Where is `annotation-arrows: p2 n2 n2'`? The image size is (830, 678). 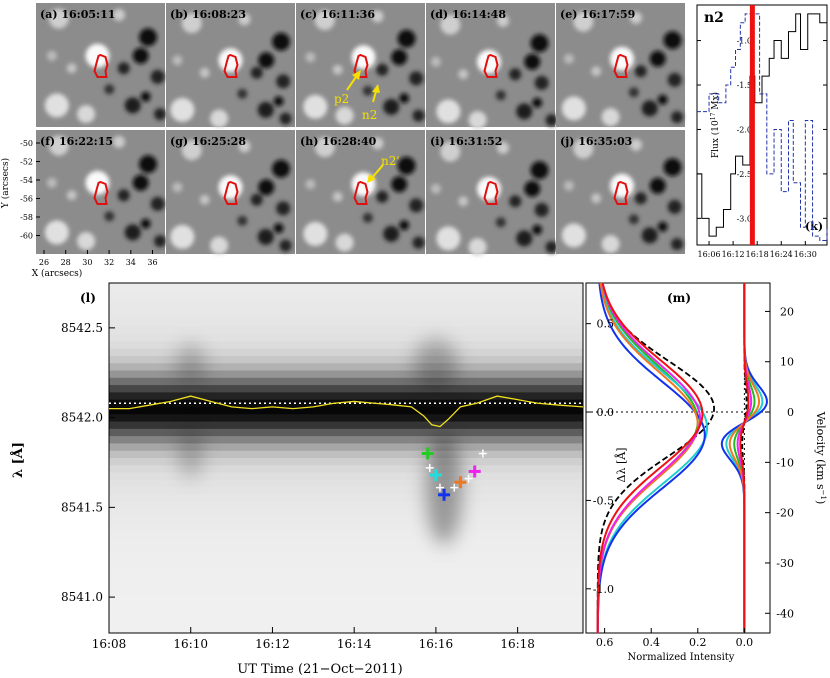 annotation-arrows: p2 n2 n2' is located at coordinates (367, 126).